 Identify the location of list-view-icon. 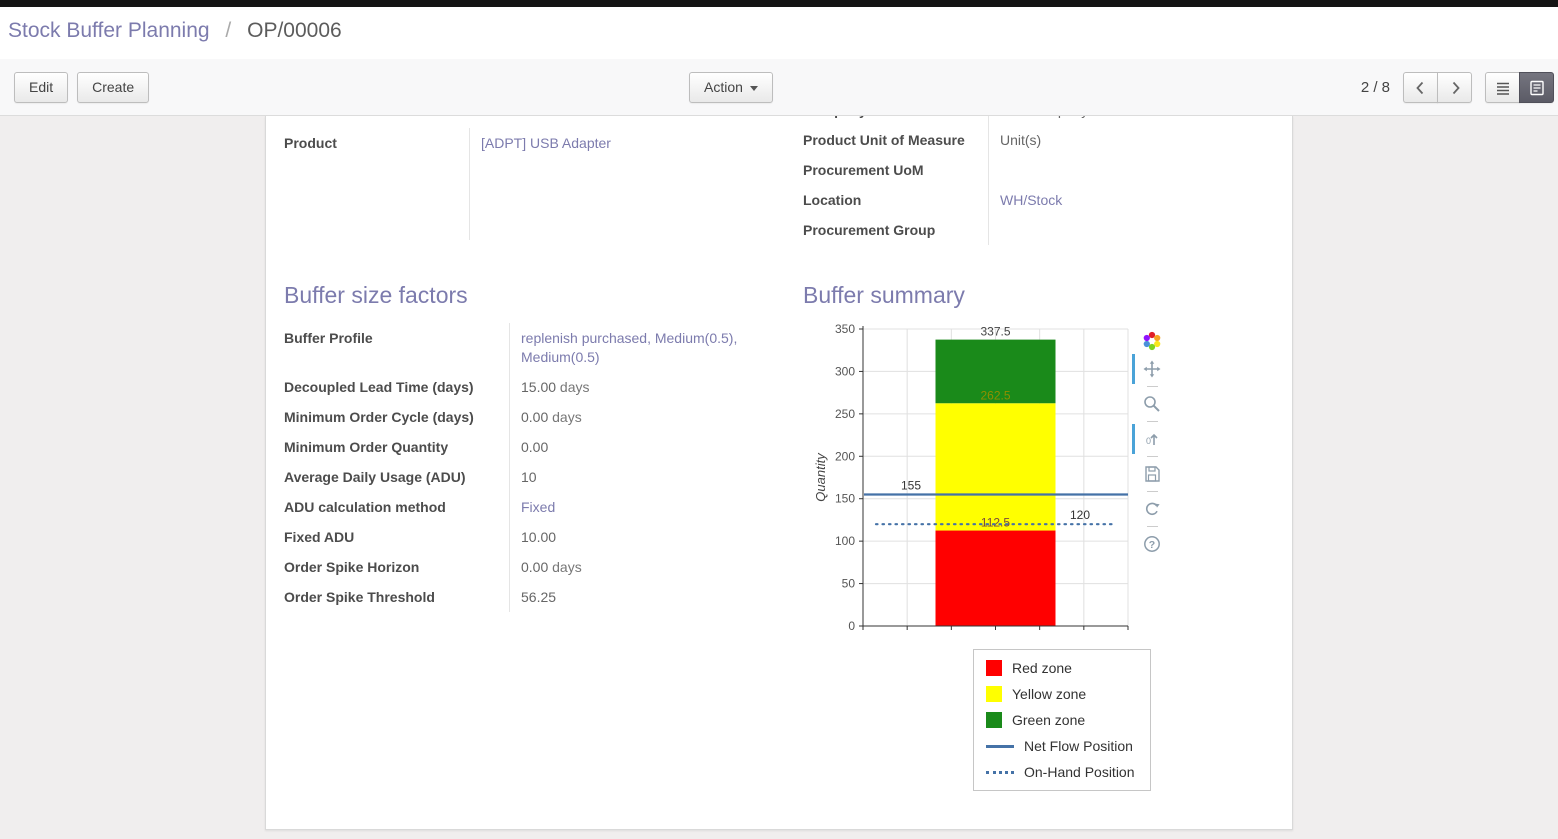
(1502, 88).